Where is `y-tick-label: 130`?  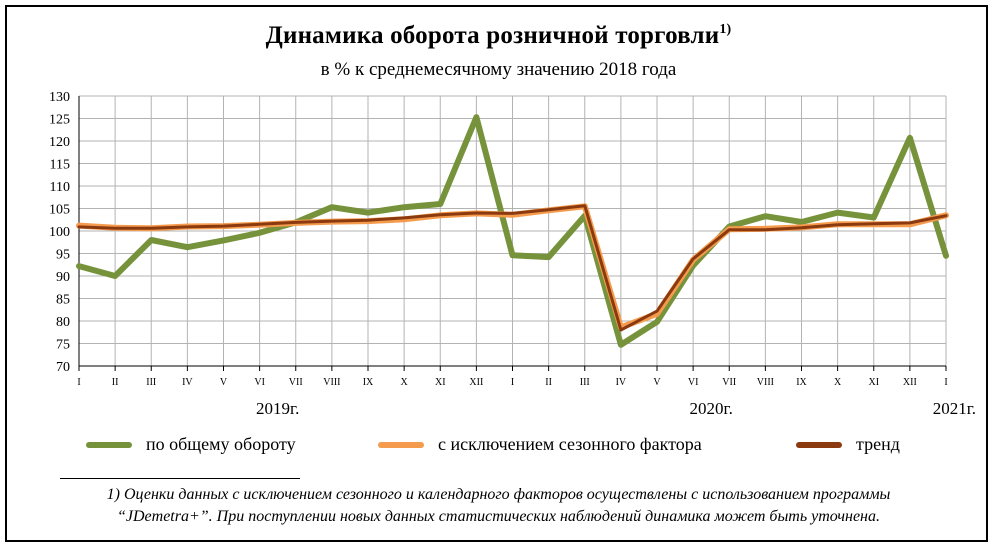 y-tick-label: 130 is located at coordinates (59, 97).